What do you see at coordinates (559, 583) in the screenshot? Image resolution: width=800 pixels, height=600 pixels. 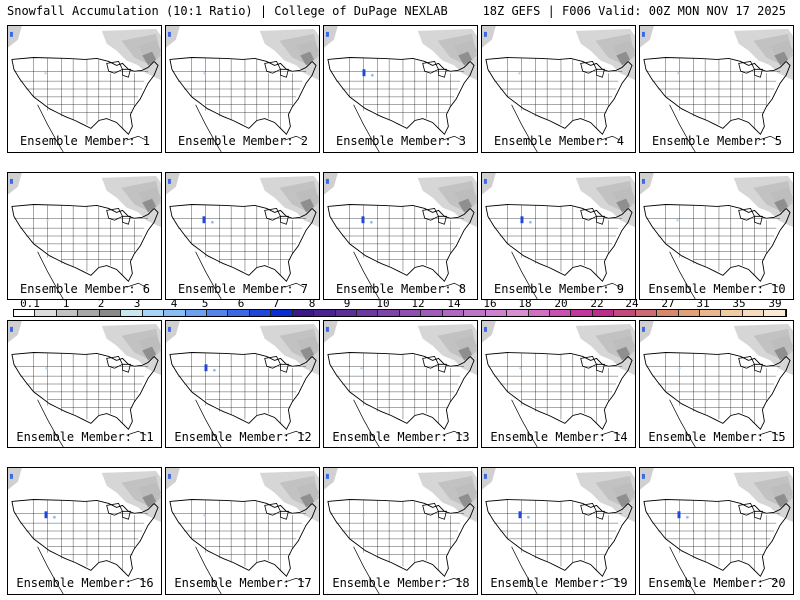 I see `ensemble-member-label: Ensemble Member: 19` at bounding box center [559, 583].